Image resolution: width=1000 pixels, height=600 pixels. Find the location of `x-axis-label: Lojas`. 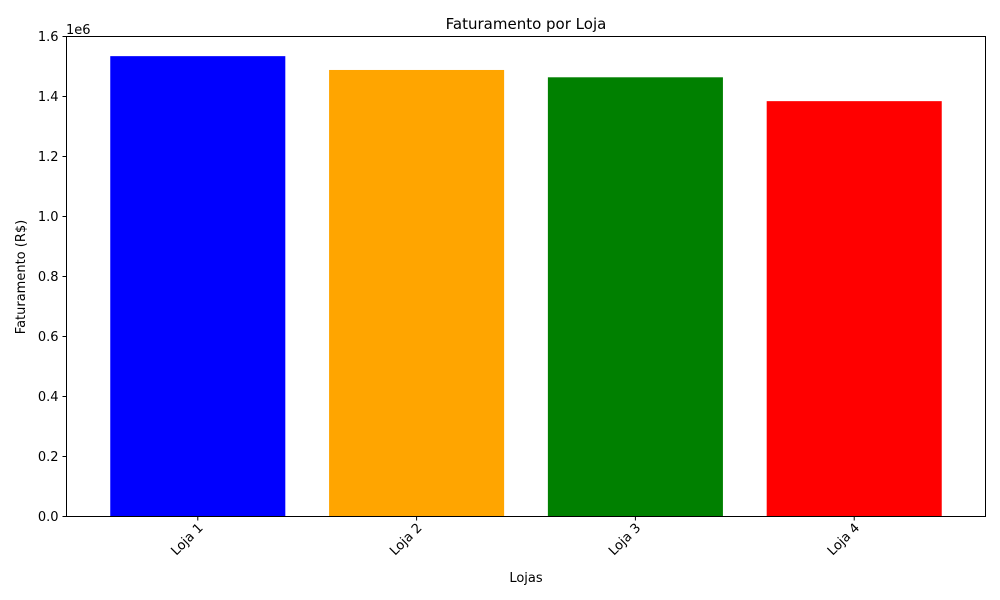

x-axis-label: Lojas is located at coordinates (526, 578).